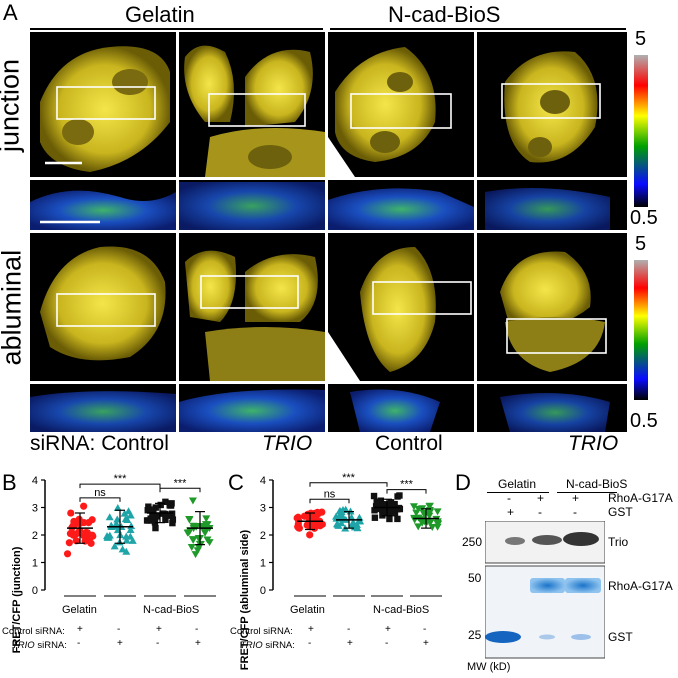 The width and height of the screenshot is (678, 678). I want to click on chart-b: FRET/CFP (junction) 0 1 2 3 4 *** ns ***, so click(113, 563).